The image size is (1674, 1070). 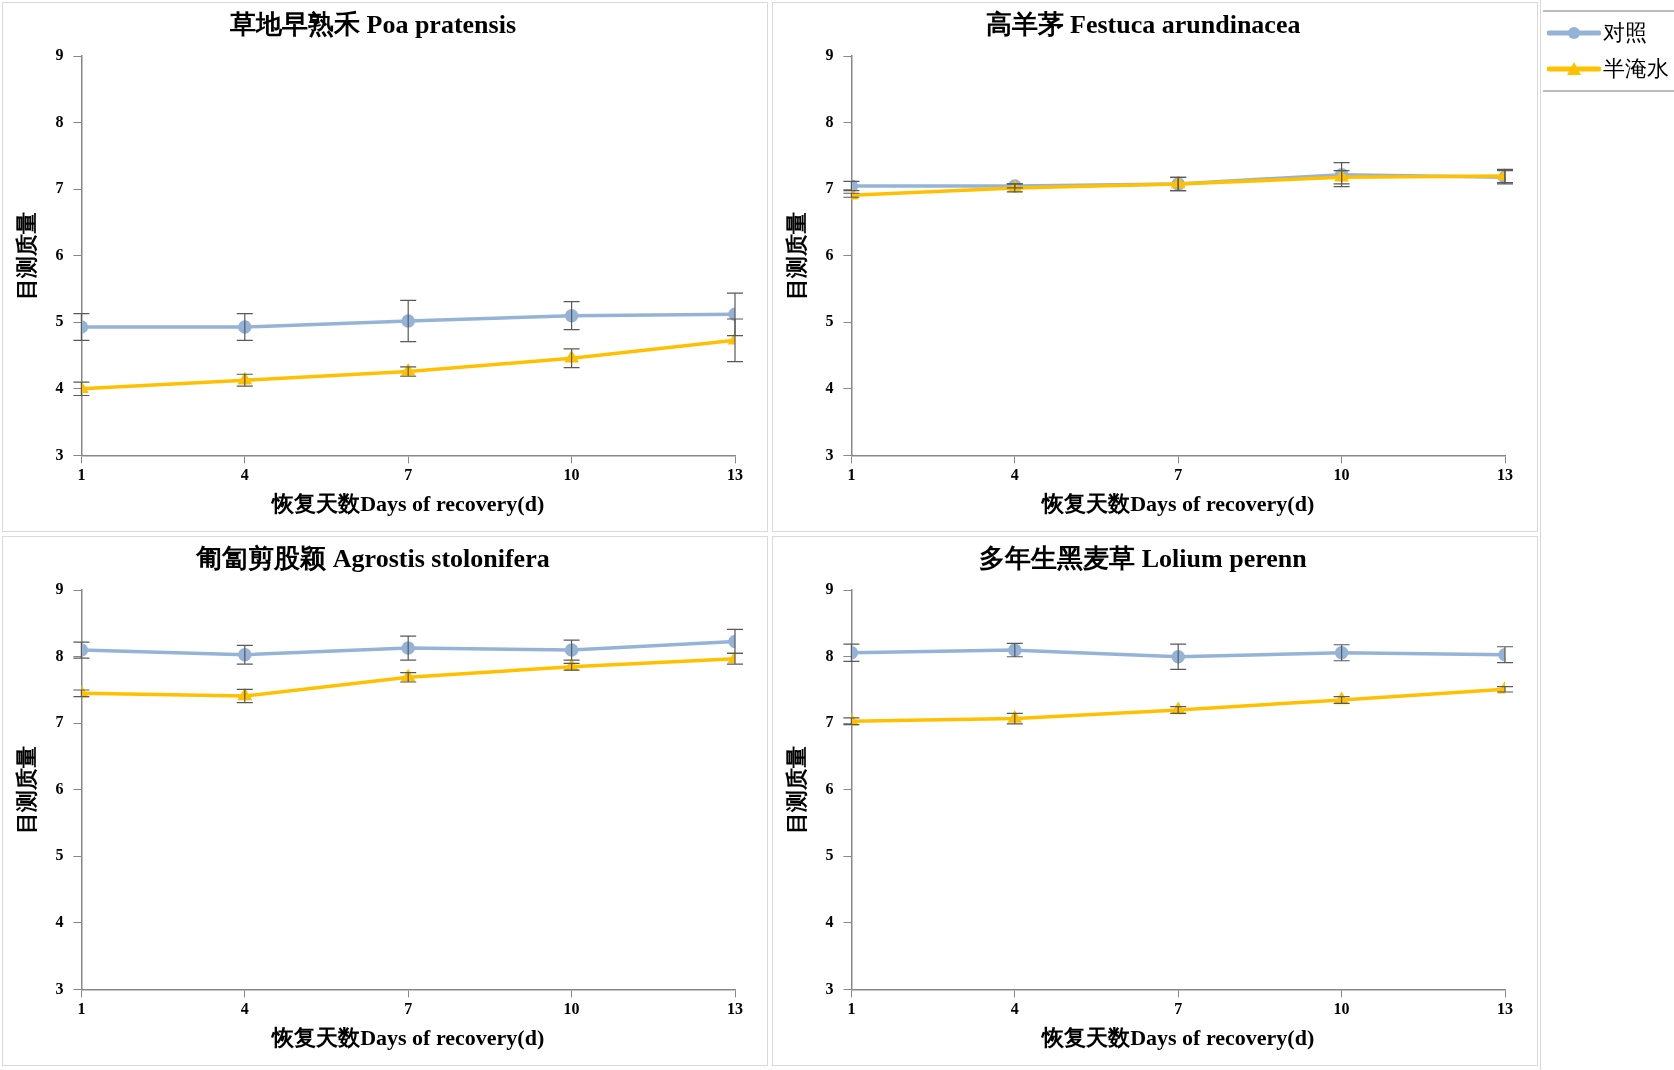 I want to click on chart-title: 草地早熟禾 Poa pratensis, so click(x=372, y=25).